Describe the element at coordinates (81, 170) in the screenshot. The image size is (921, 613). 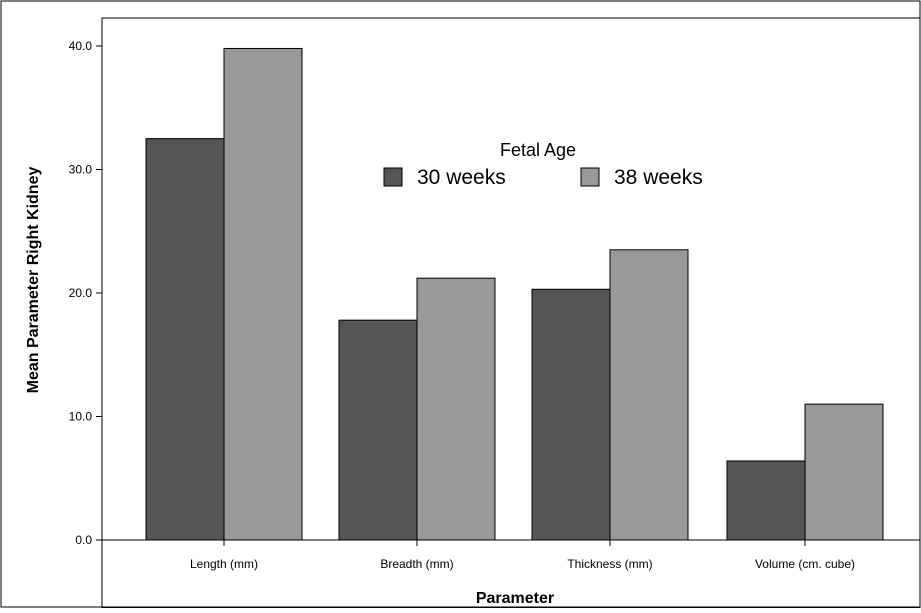
I see `y-tick-label-3: 30.0` at that location.